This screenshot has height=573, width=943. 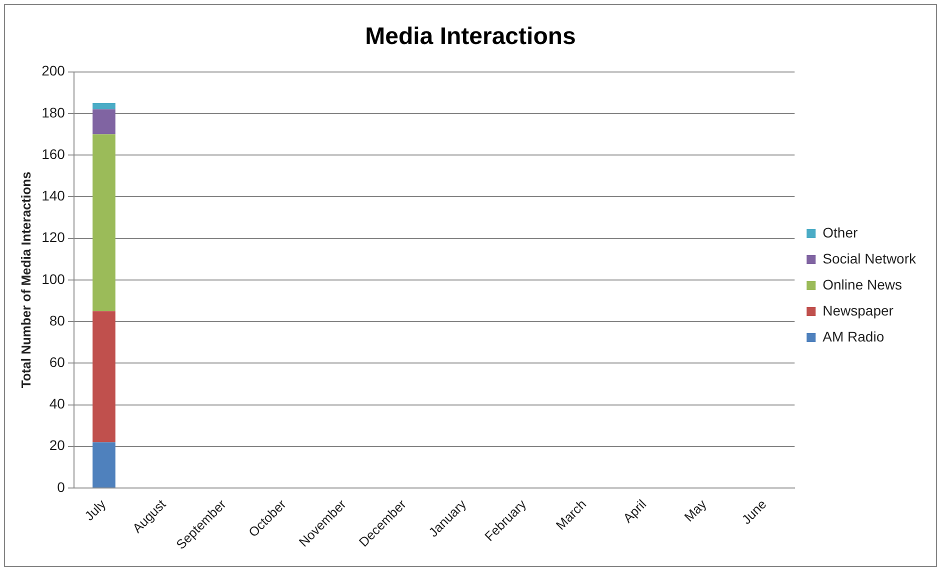 What do you see at coordinates (695, 510) in the screenshot?
I see `x-tick-label: May` at bounding box center [695, 510].